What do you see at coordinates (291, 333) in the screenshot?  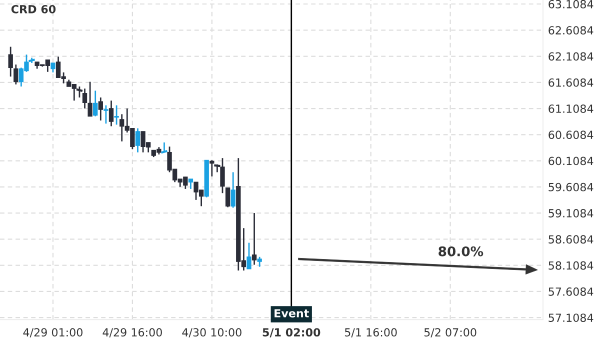 I see `x-tick-label: 5/1 02:00` at bounding box center [291, 333].